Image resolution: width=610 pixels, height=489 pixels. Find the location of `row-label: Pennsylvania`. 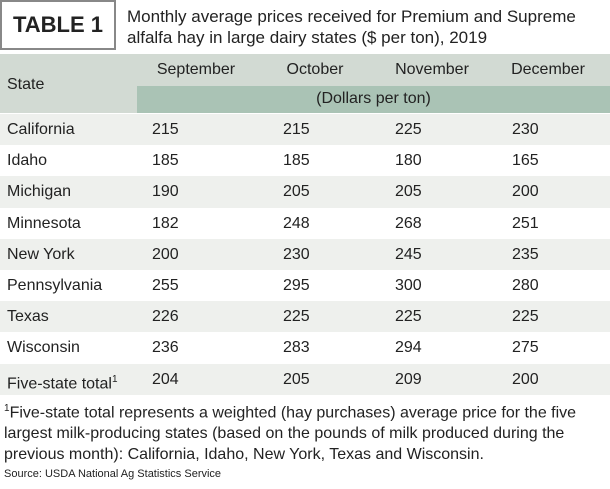

row-label: Pennsylvania is located at coordinates (55, 285).